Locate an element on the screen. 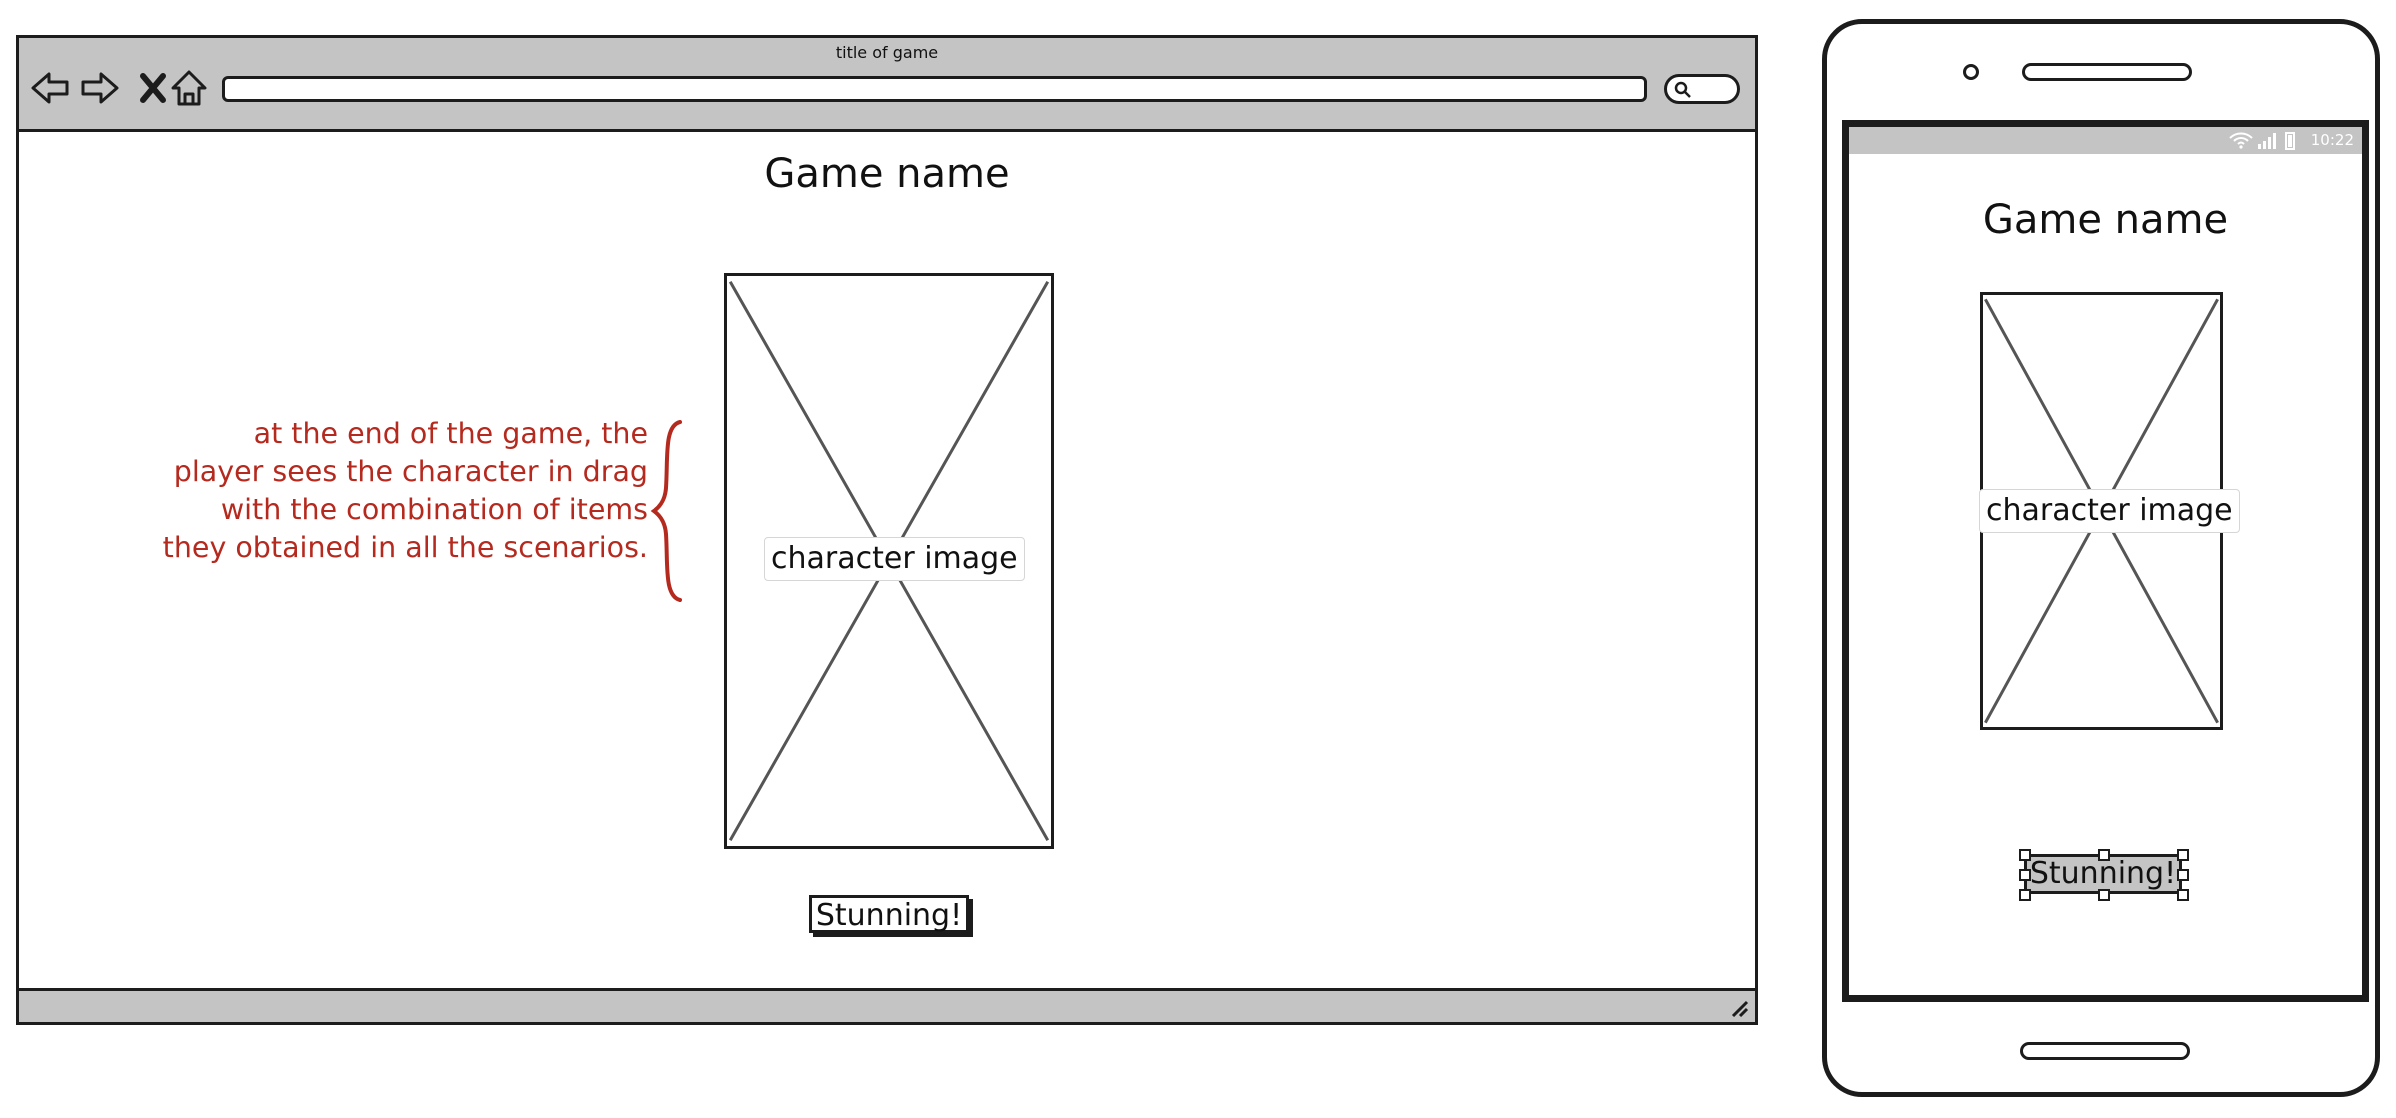  stop-icon is located at coordinates (153, 88).